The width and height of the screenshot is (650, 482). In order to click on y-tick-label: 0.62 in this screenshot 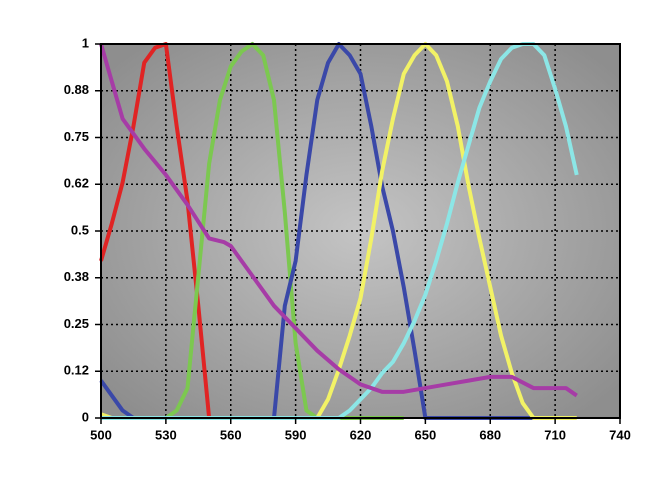, I will do `click(76, 183)`.